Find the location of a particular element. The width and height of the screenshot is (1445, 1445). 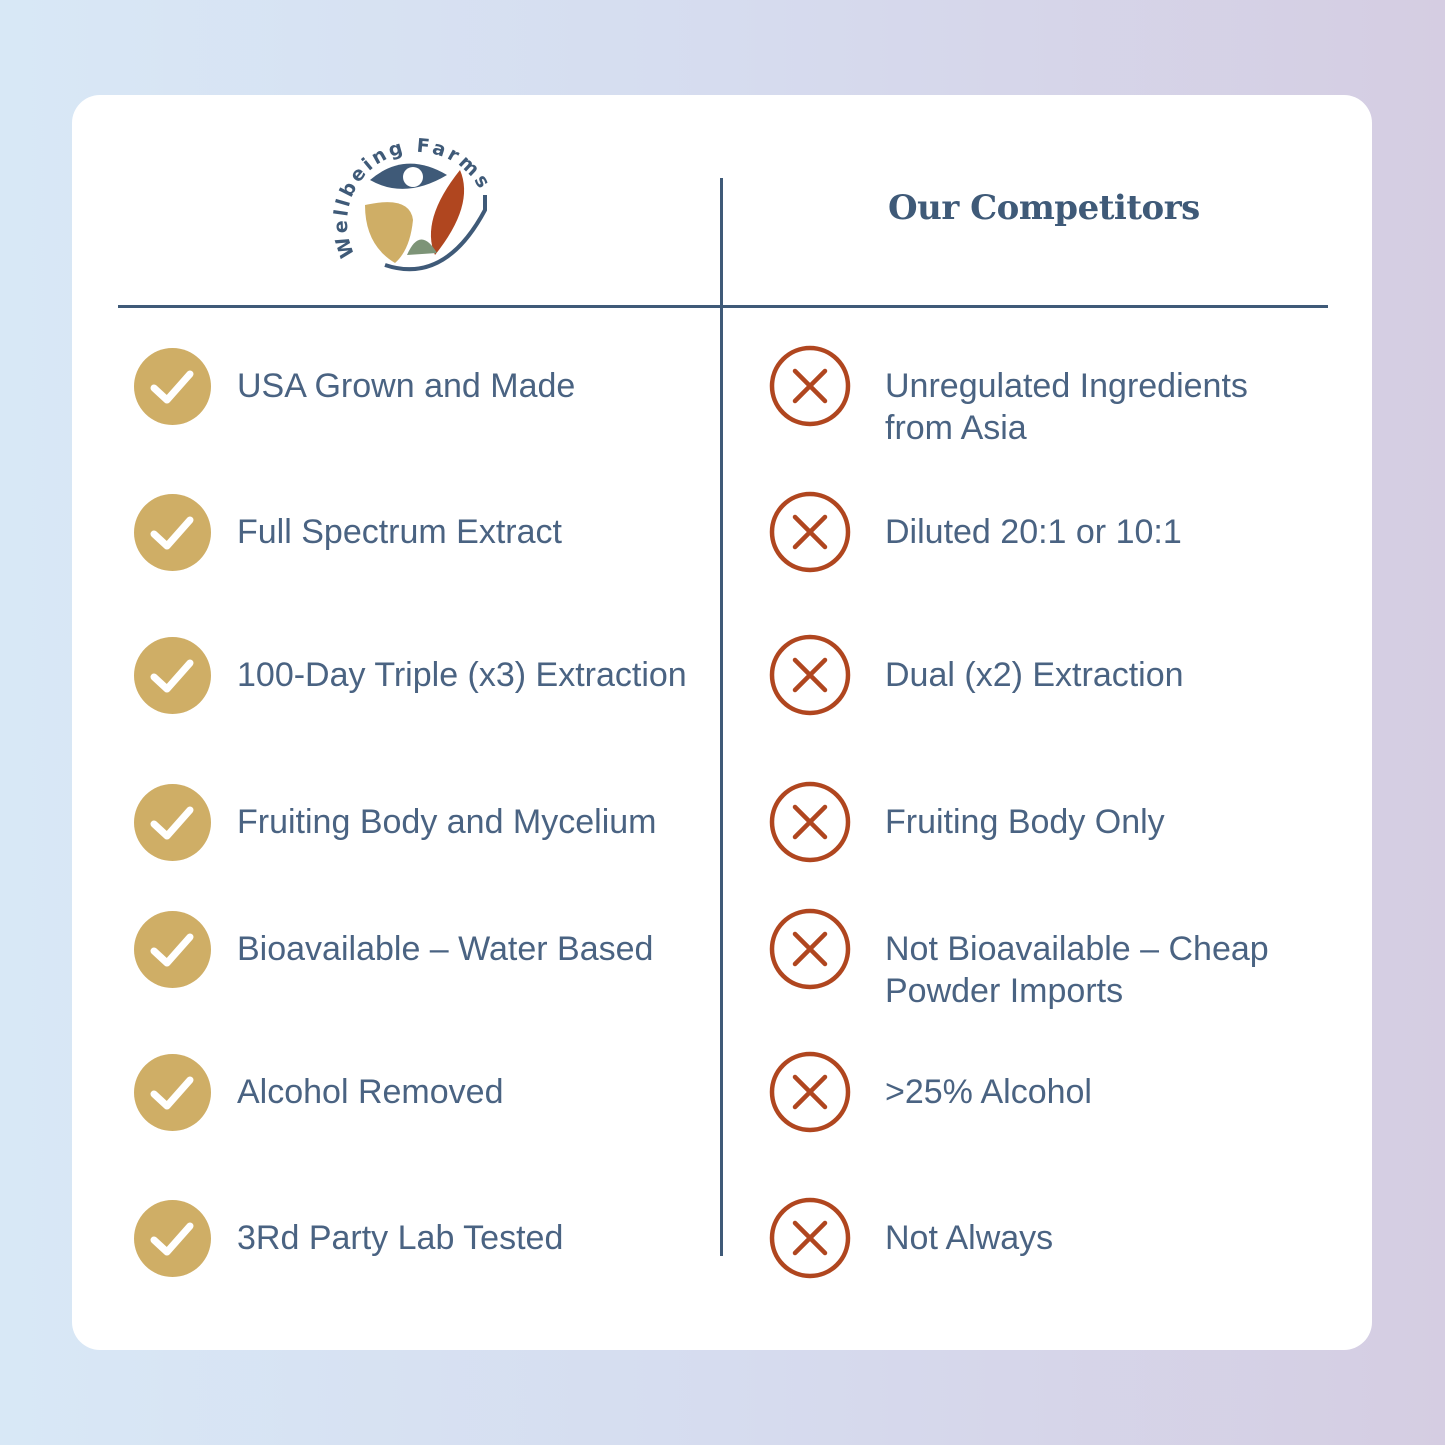

competitor-feature: Not Always is located at coordinates (969, 1238).